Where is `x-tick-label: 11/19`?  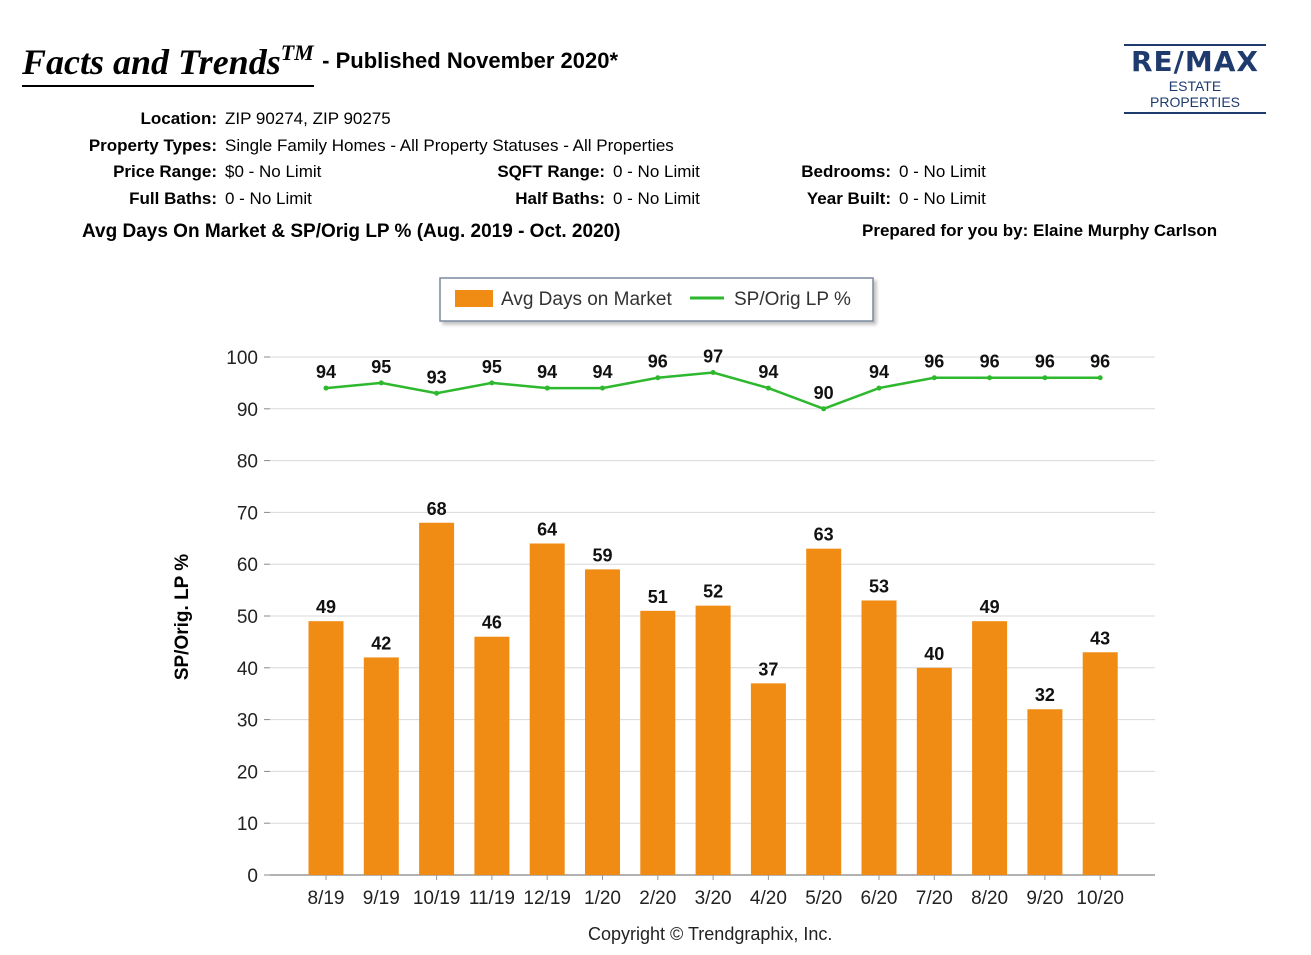
x-tick-label: 11/19 is located at coordinates (492, 898).